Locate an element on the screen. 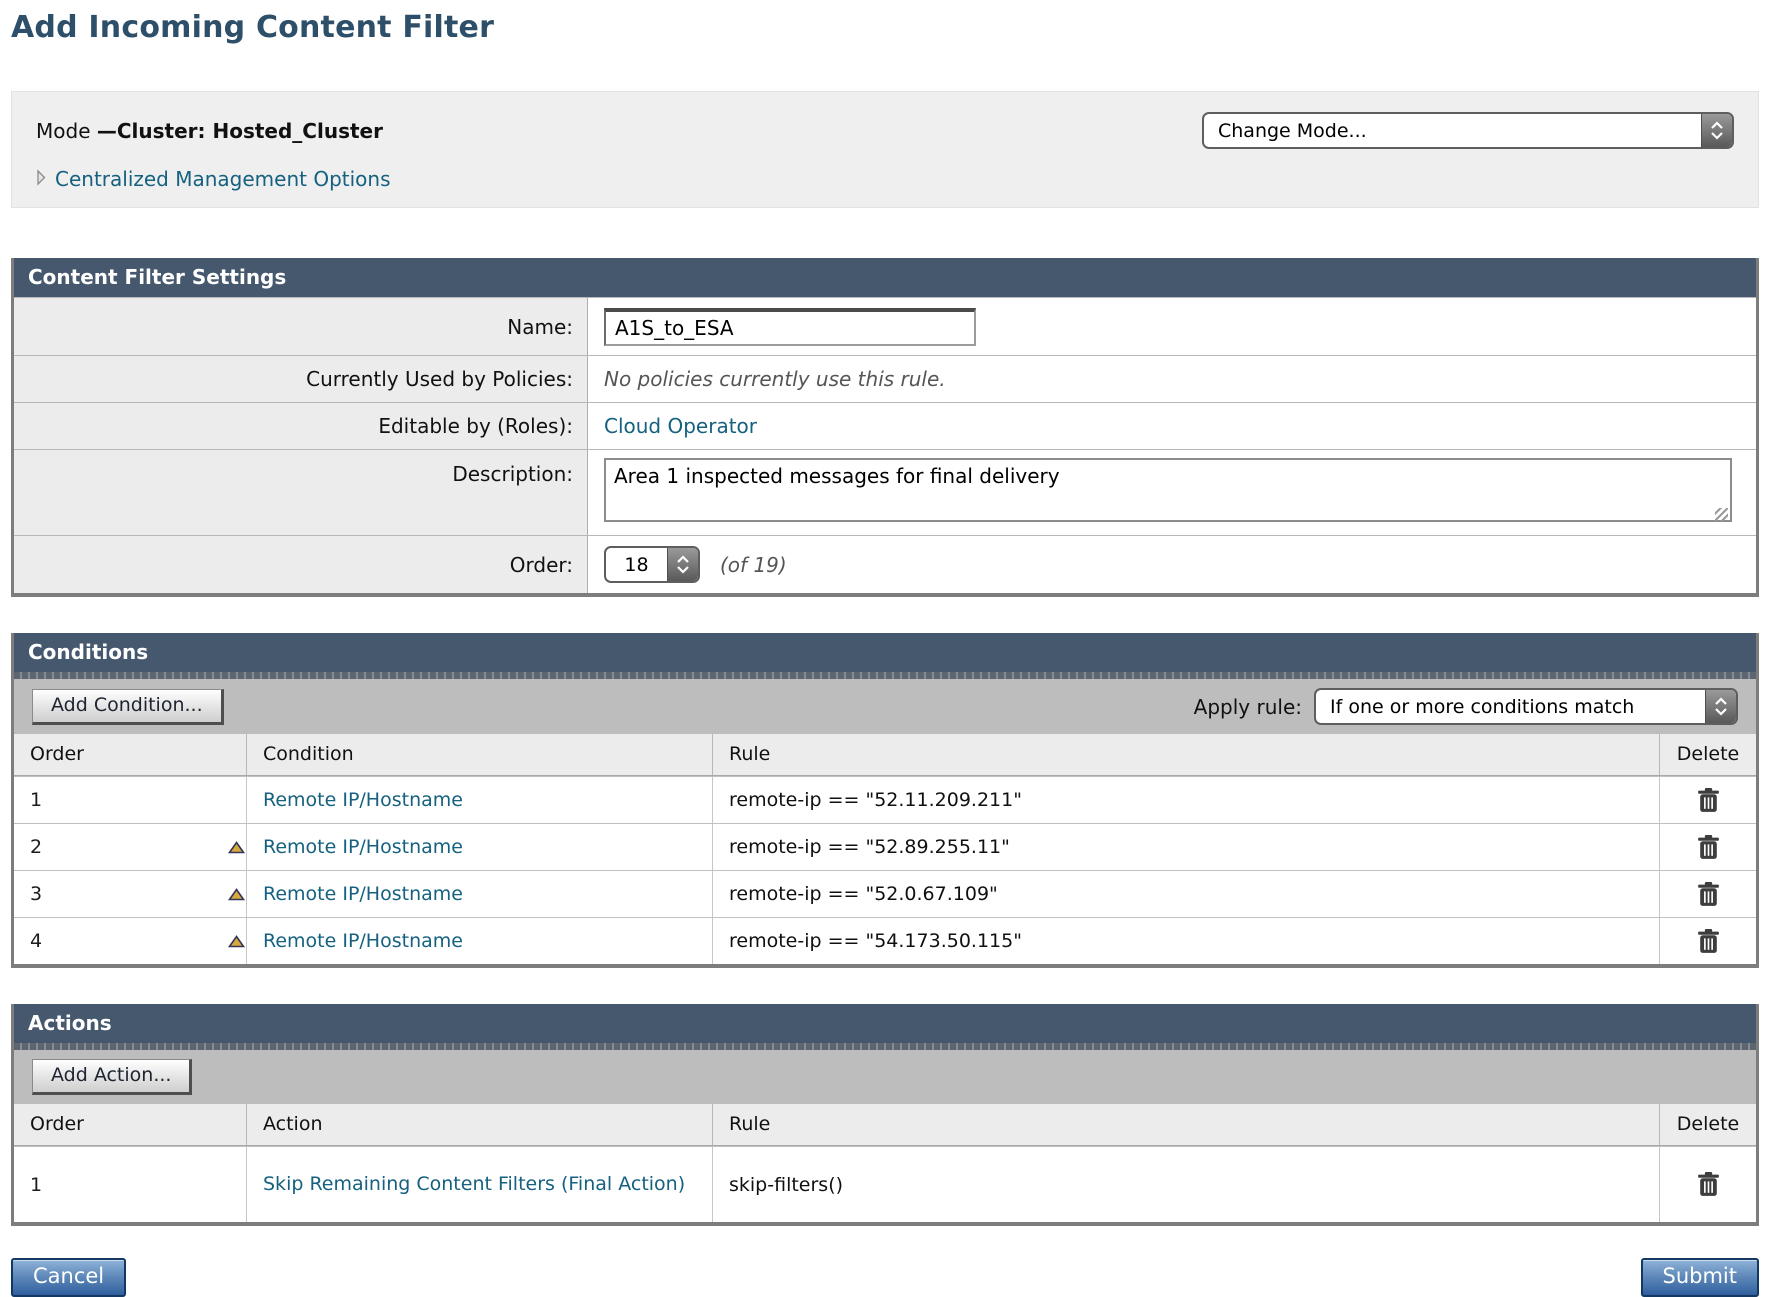 Image resolution: width=1770 pixels, height=1297 pixels. action-rule: skip-filters() is located at coordinates (786, 1184).